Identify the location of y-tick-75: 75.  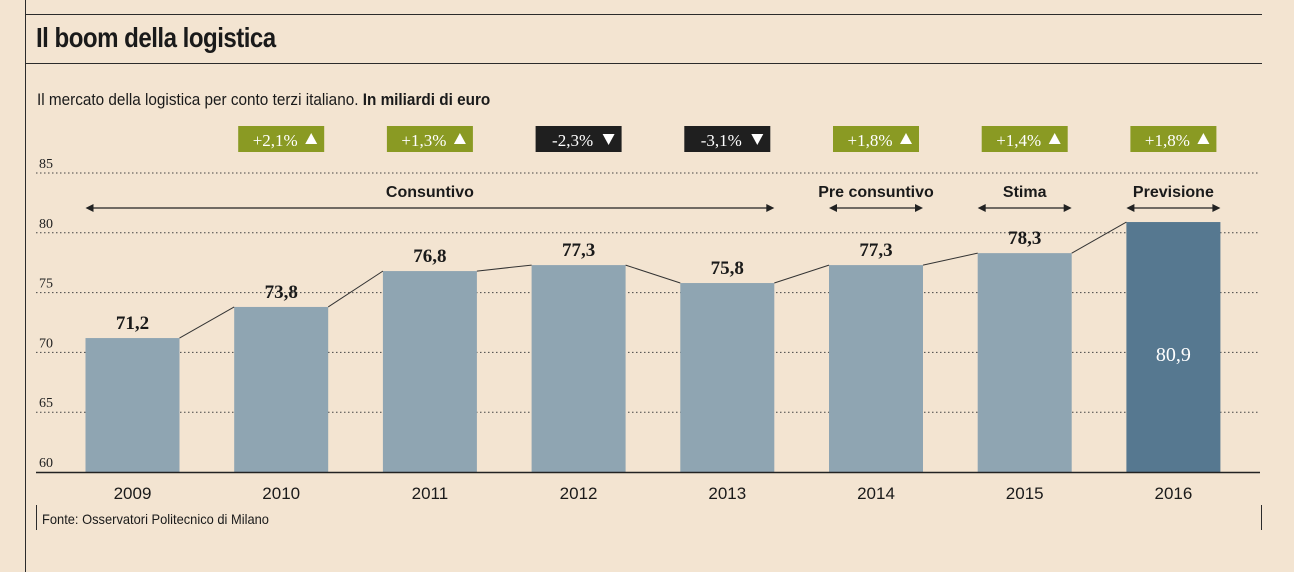
(46, 284).